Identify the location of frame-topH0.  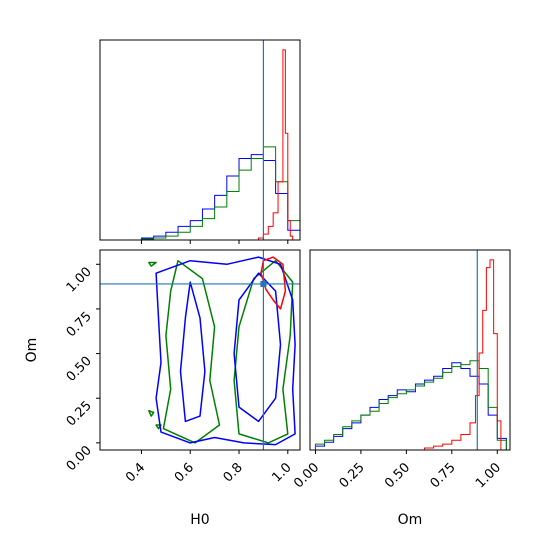
(200, 140).